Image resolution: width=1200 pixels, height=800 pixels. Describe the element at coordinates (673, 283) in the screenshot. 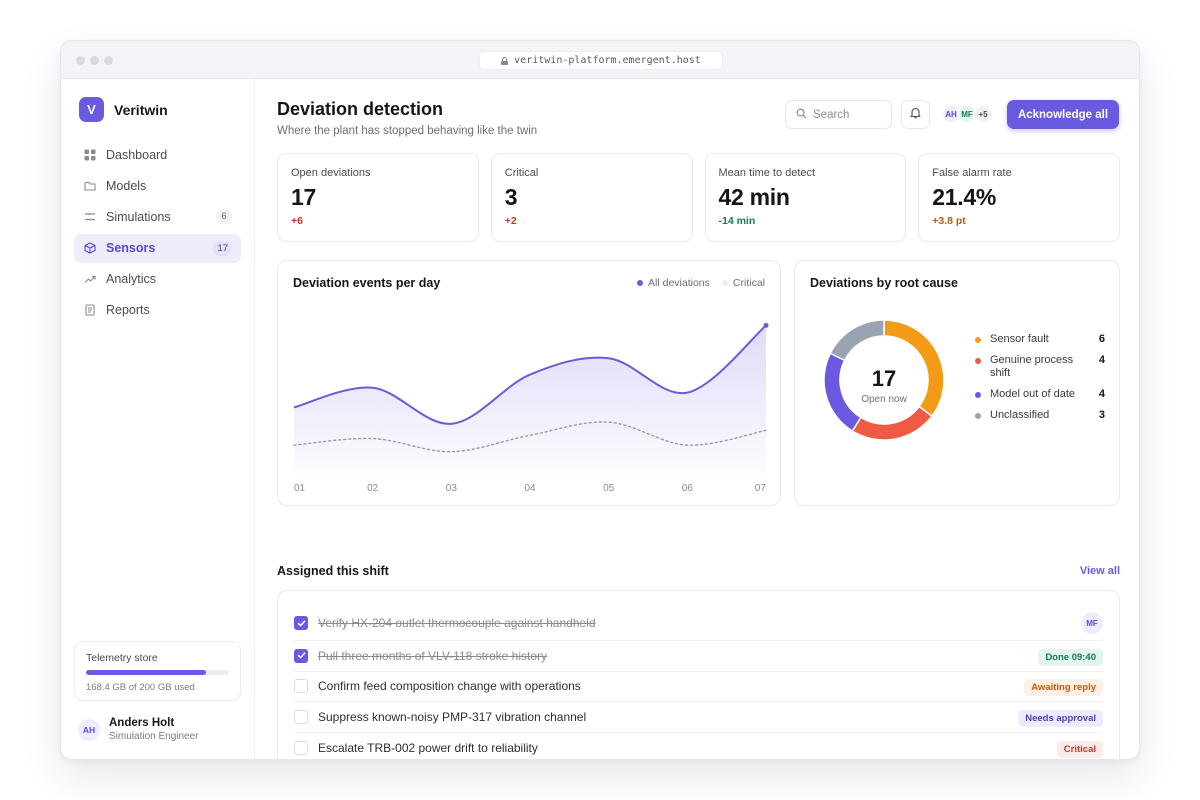

I see `legend-item-all-deviations: All deviations` at that location.